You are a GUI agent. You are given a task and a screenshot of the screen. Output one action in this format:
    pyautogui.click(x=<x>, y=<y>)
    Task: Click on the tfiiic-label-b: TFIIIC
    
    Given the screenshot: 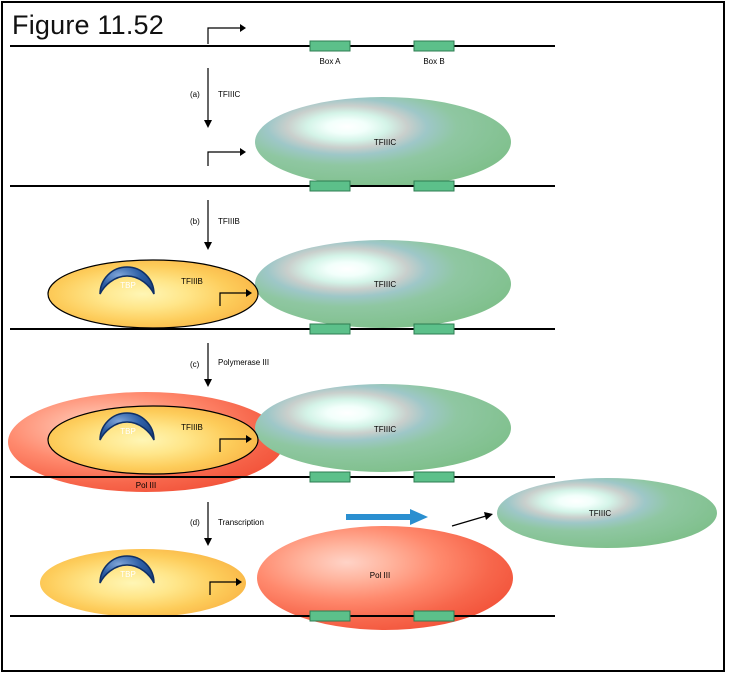 What is the action you would take?
    pyautogui.click(x=385, y=284)
    